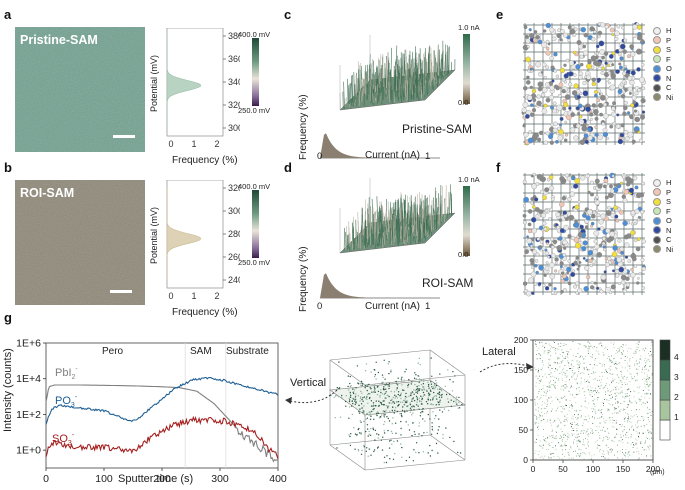 Image resolution: width=685 pixels, height=490 pixels. What do you see at coordinates (247, 351) in the screenshot?
I see `region-label-substrate: Substrate` at bounding box center [247, 351].